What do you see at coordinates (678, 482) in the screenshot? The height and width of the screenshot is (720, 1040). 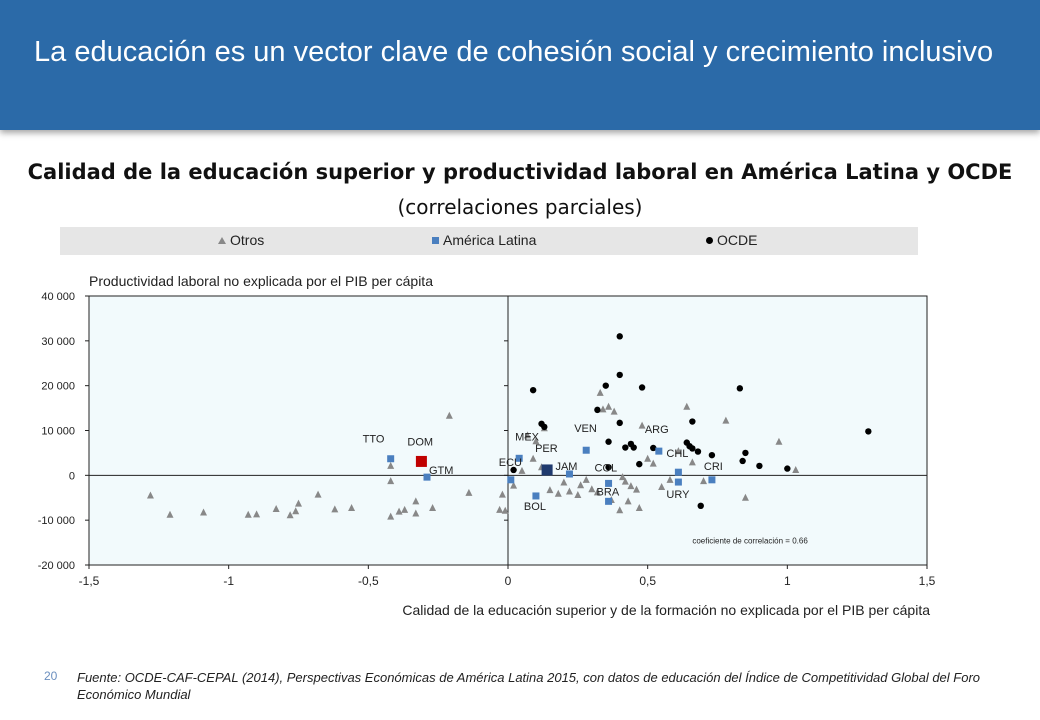 I see `point-america-latina-ury` at bounding box center [678, 482].